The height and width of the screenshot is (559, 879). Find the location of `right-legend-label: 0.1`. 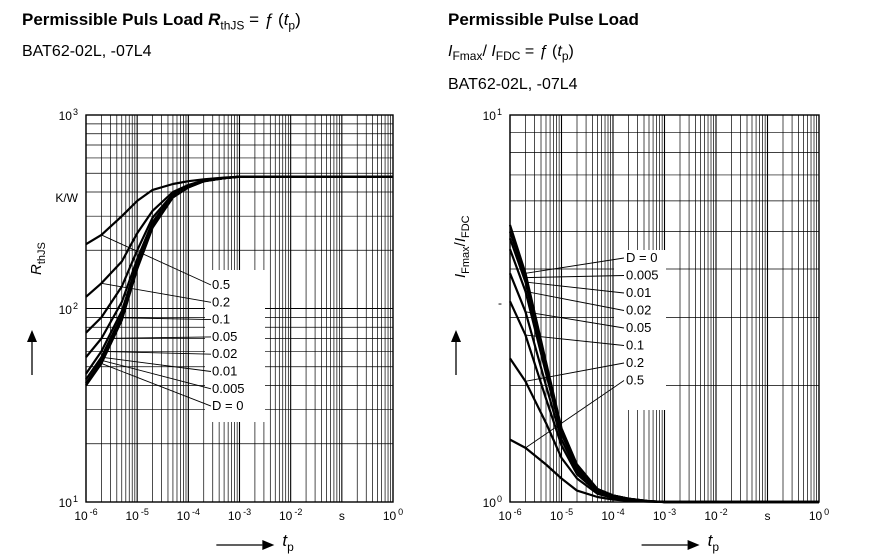

right-legend-label: 0.1 is located at coordinates (635, 345).